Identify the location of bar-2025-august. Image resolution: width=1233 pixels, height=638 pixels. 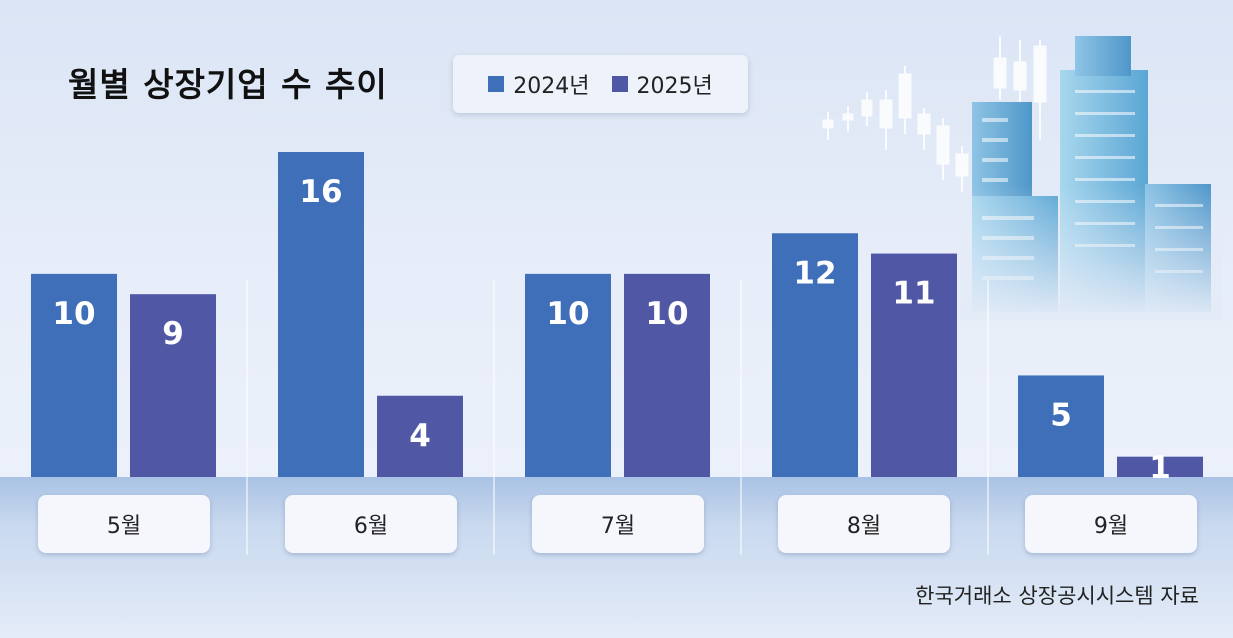
(914, 365).